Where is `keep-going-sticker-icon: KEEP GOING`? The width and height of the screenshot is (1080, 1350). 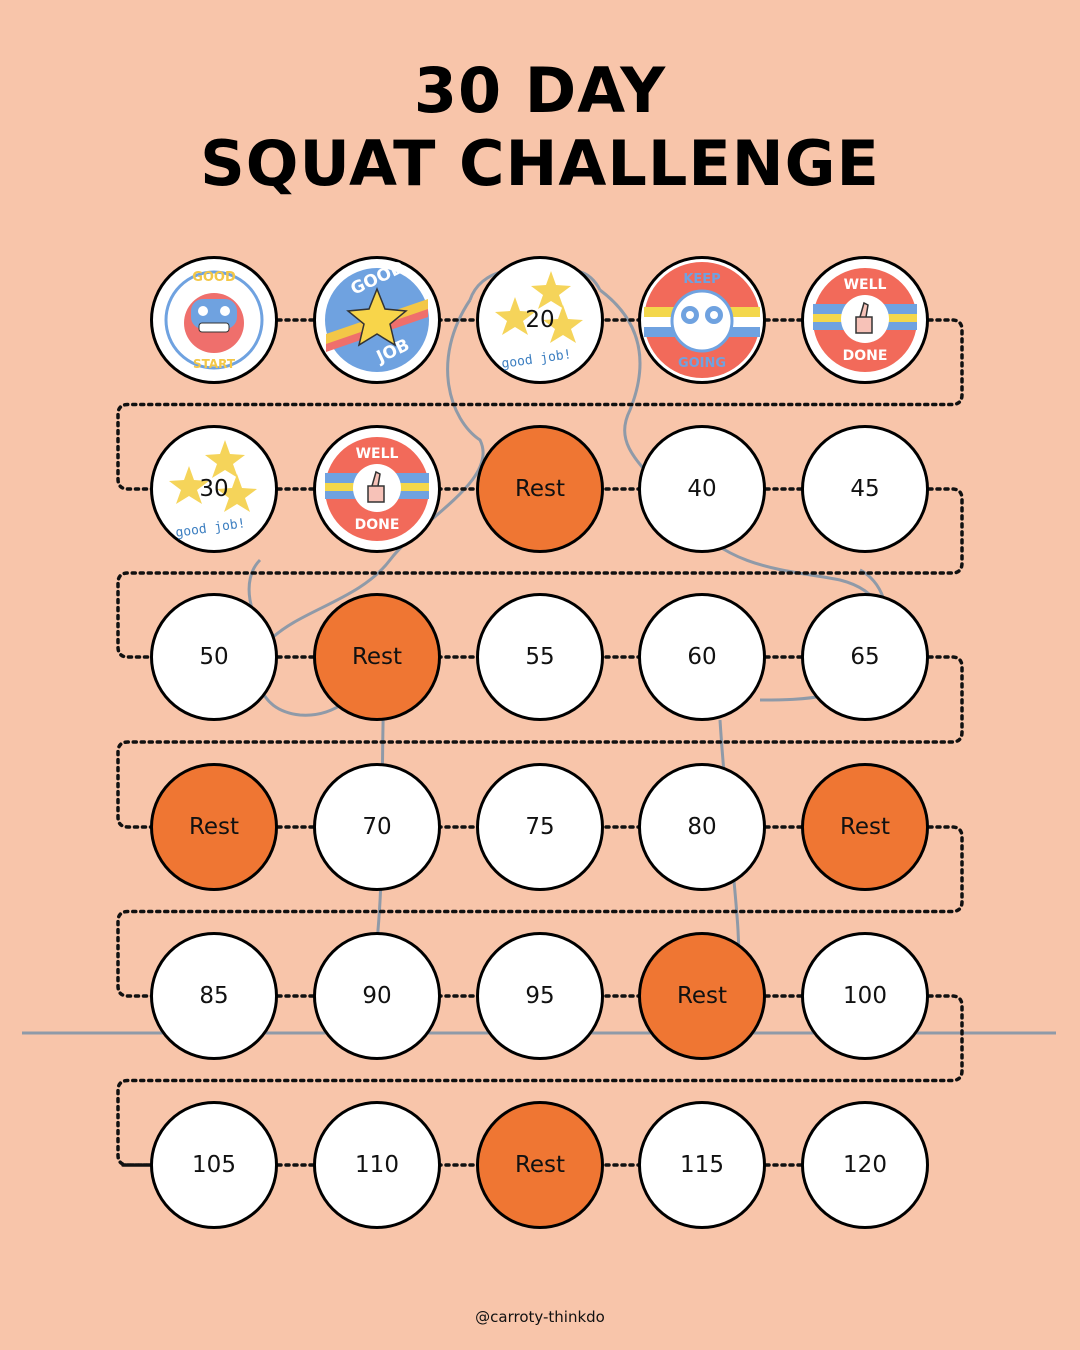 keep-going-sticker-icon: KEEP GOING is located at coordinates (702, 320).